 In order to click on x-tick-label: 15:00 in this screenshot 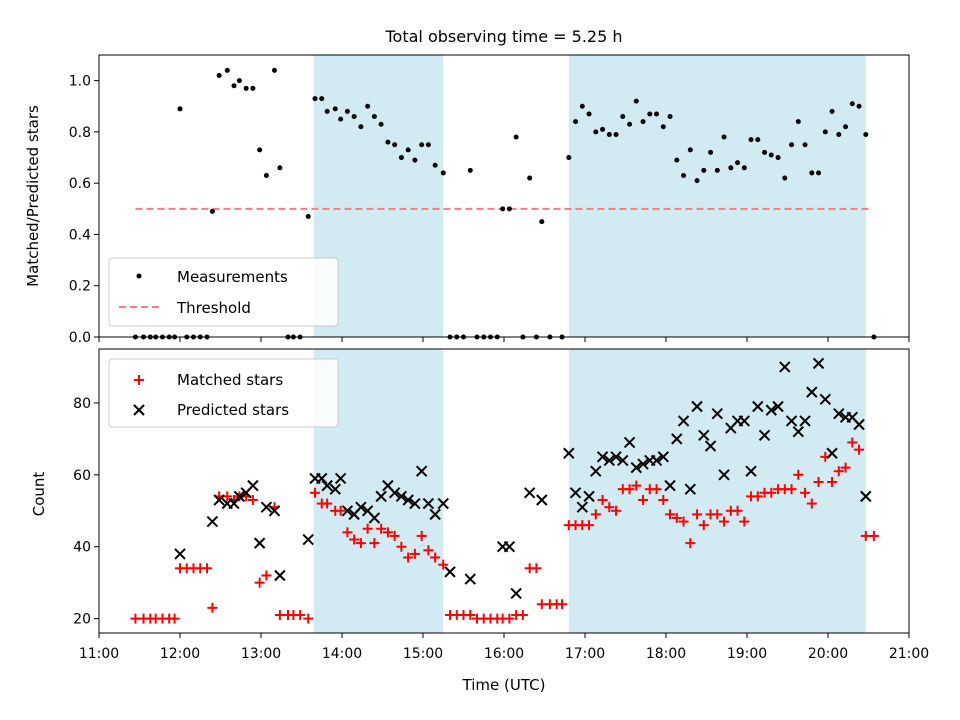, I will do `click(423, 654)`.